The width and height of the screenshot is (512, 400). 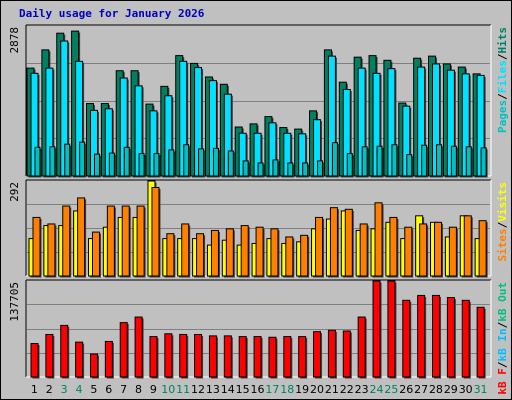 I want to click on x-tick-label-day-6: 6, so click(x=108, y=389).